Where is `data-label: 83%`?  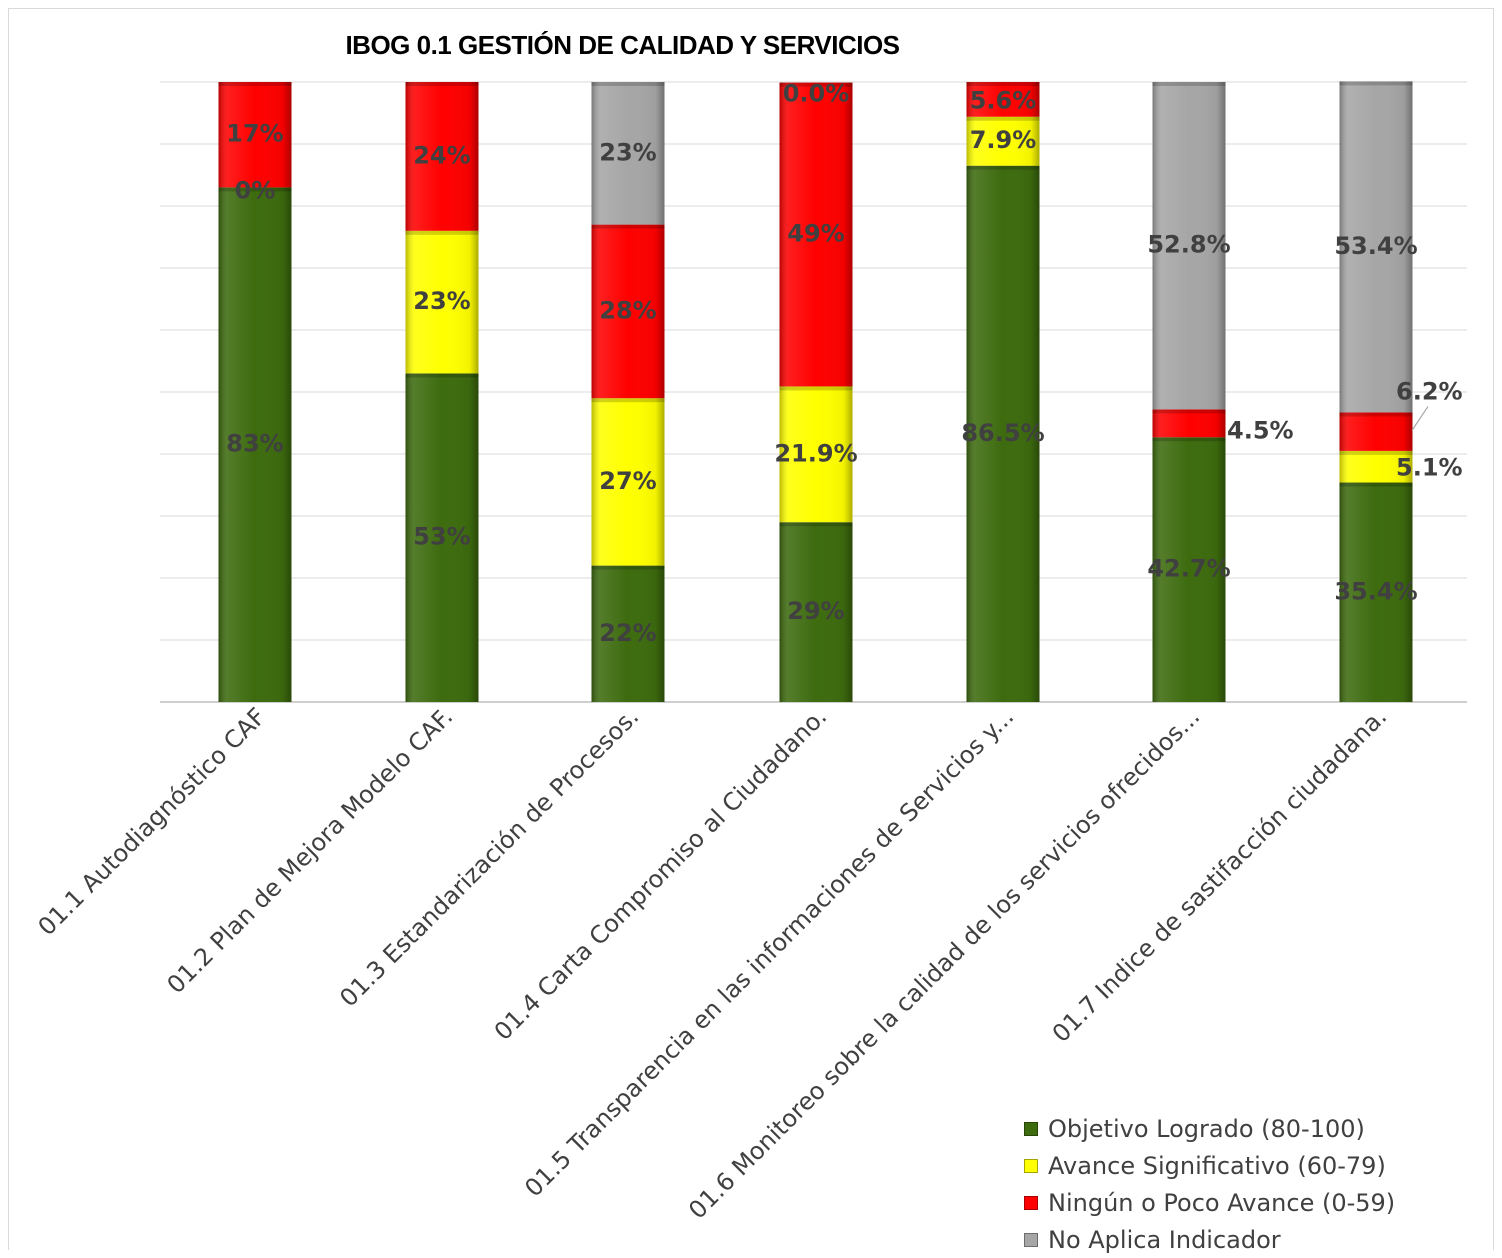
data-label: 83% is located at coordinates (254, 444).